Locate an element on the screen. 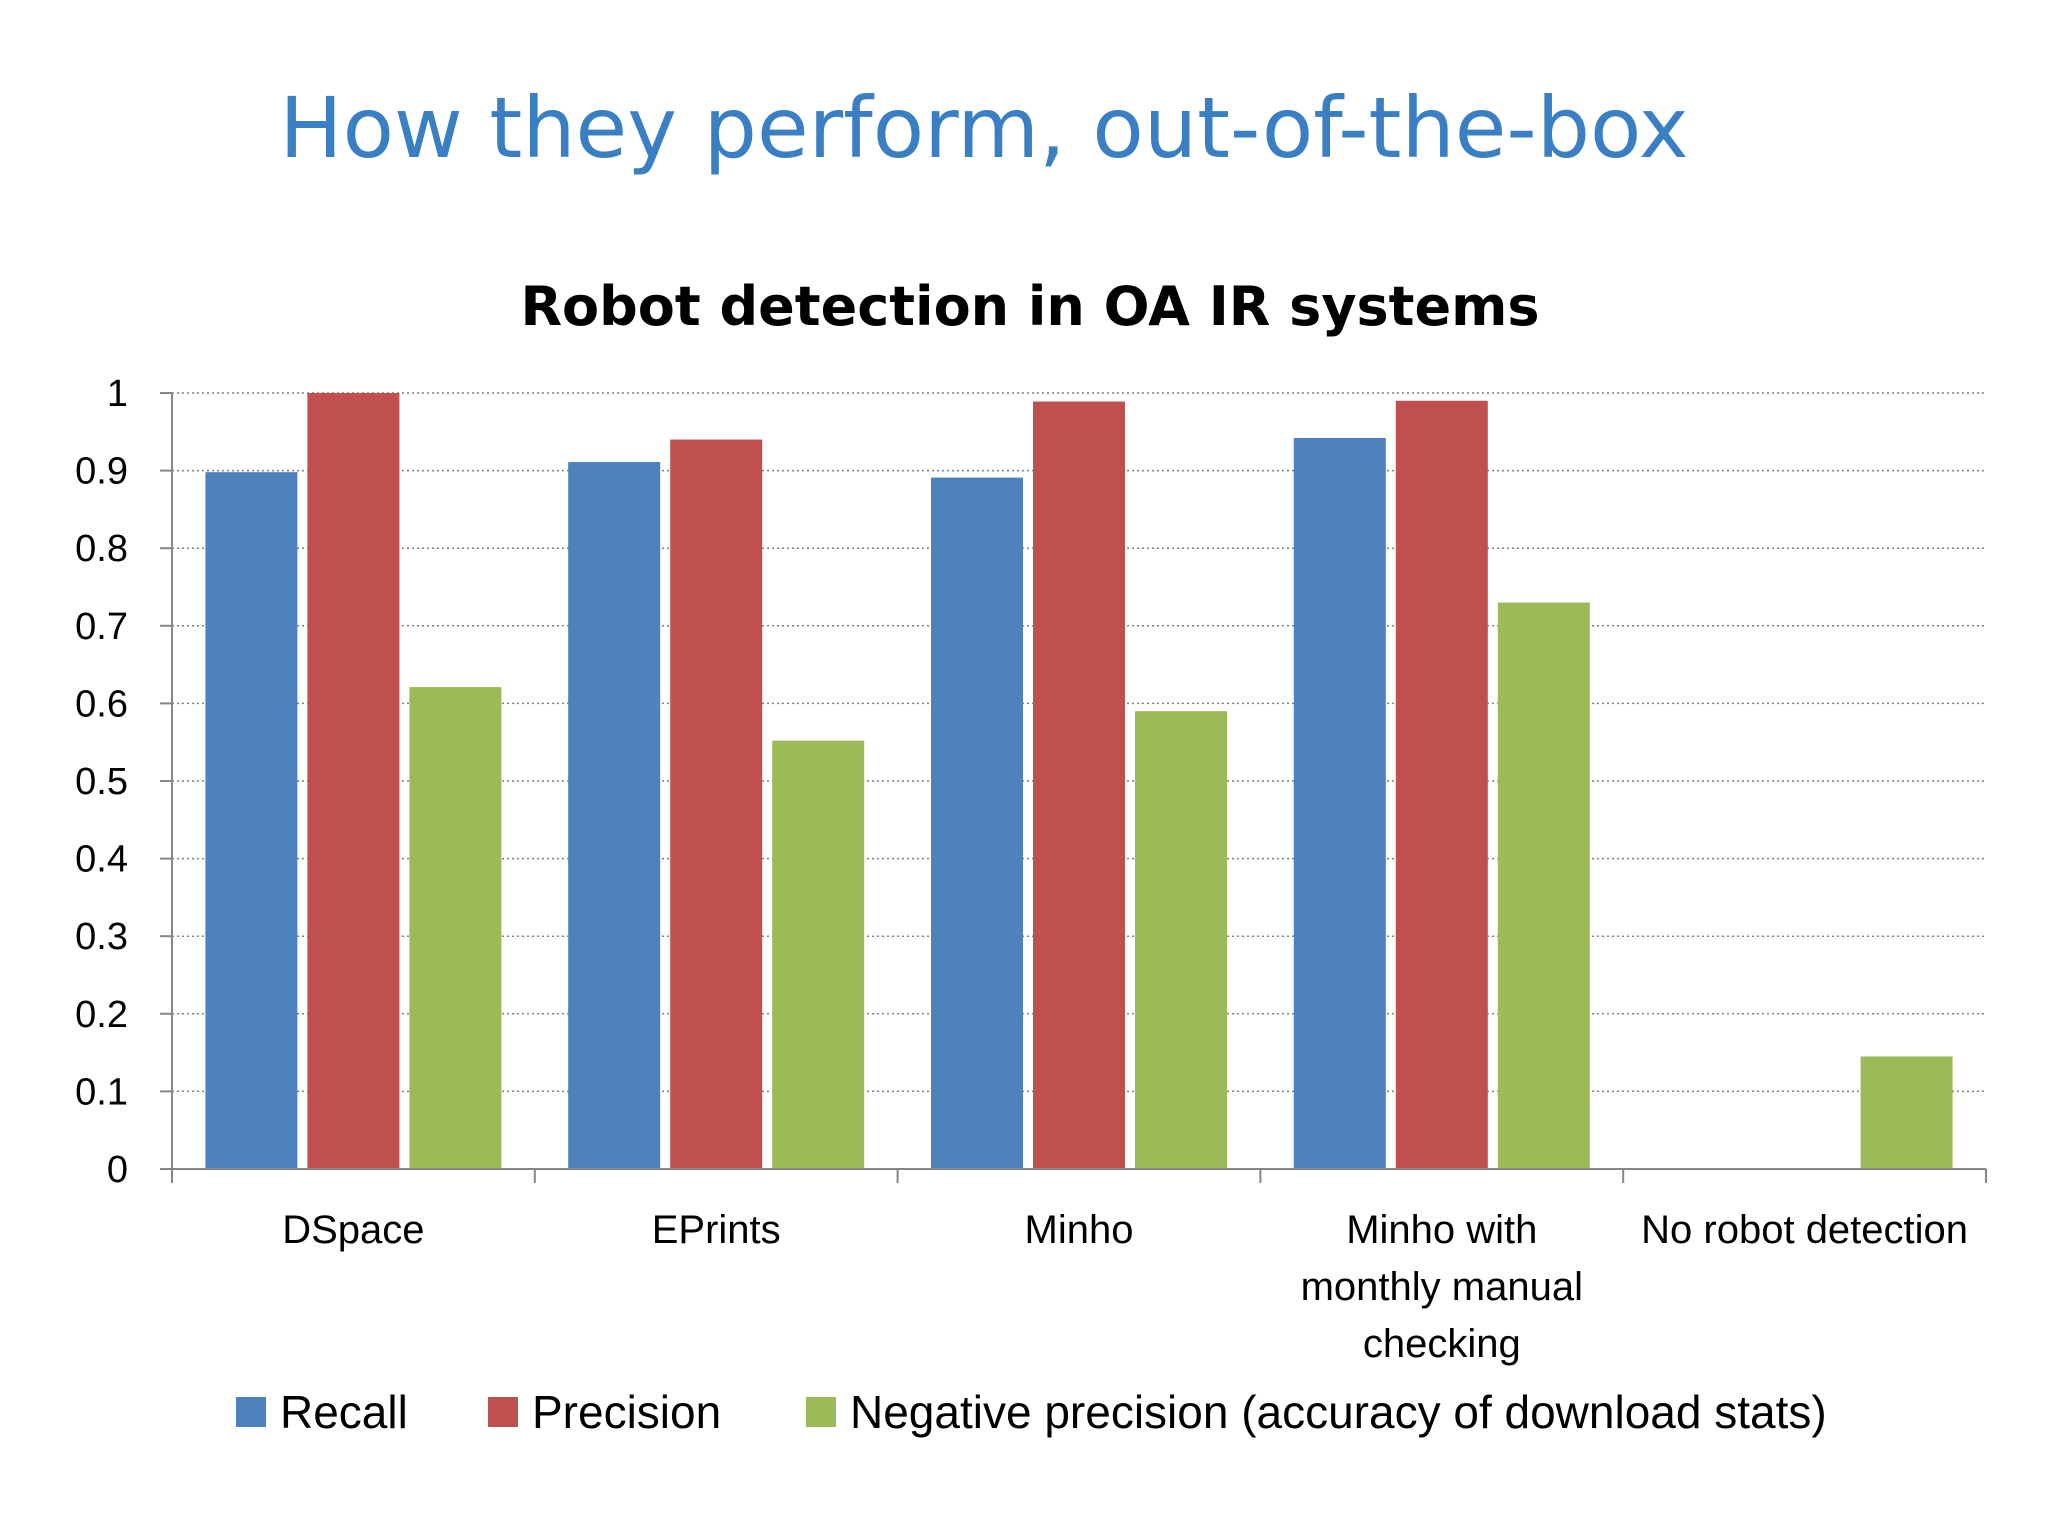  x-category-label: EPrints is located at coordinates (716, 1230).